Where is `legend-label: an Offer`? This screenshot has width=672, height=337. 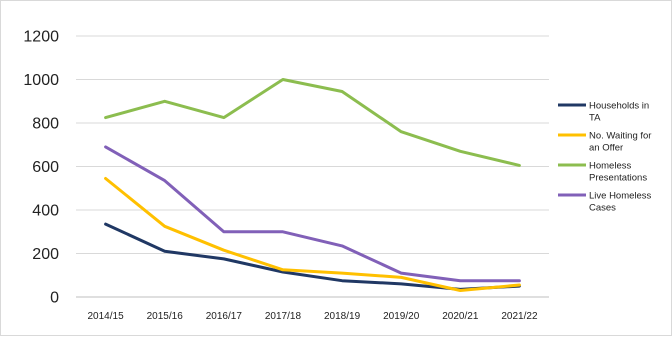
legend-label: an Offer is located at coordinates (606, 148).